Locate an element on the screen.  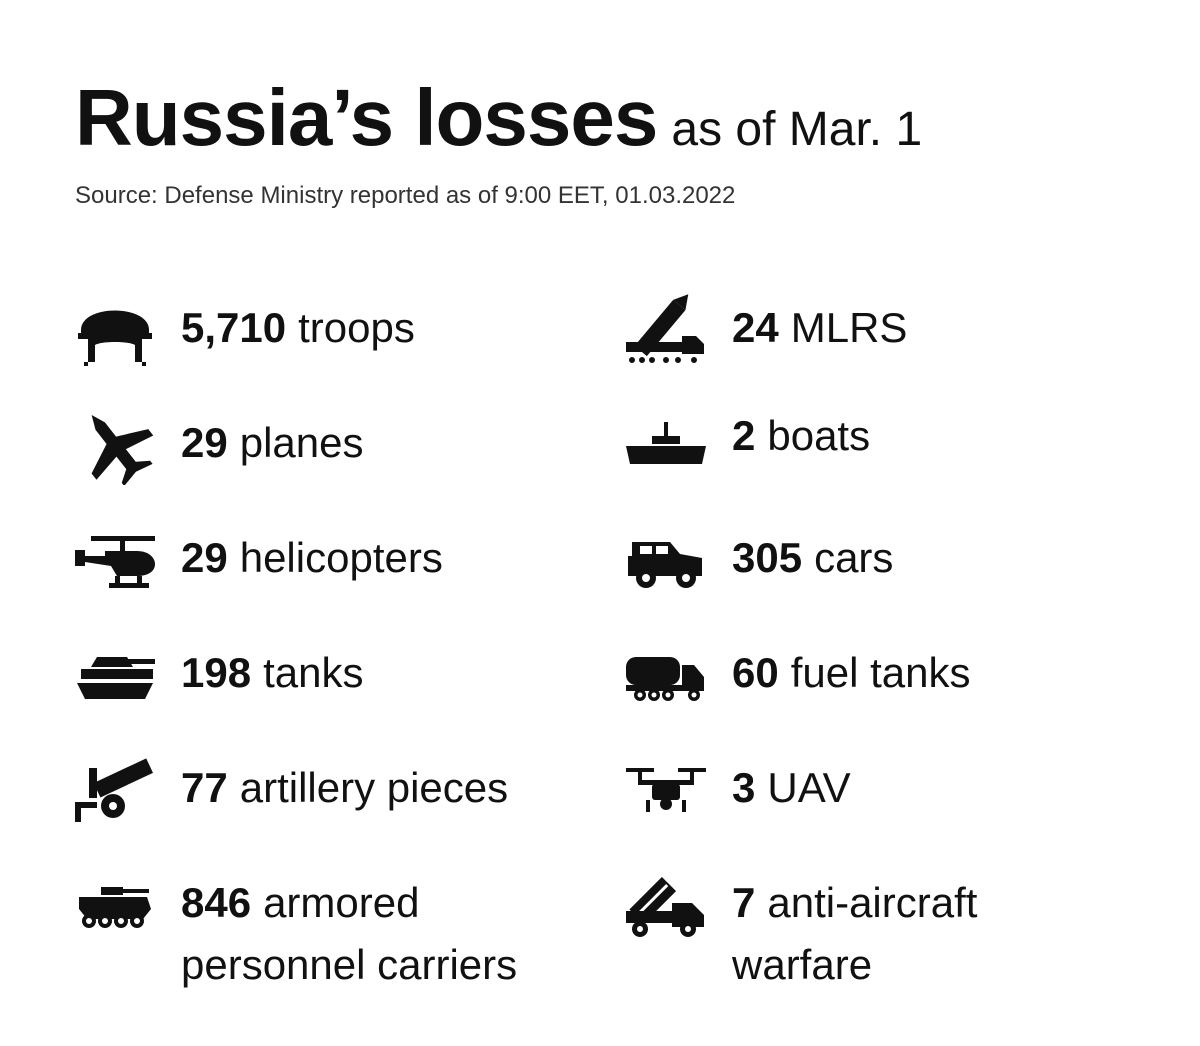
stat-count: 60 is located at coordinates (755, 672).